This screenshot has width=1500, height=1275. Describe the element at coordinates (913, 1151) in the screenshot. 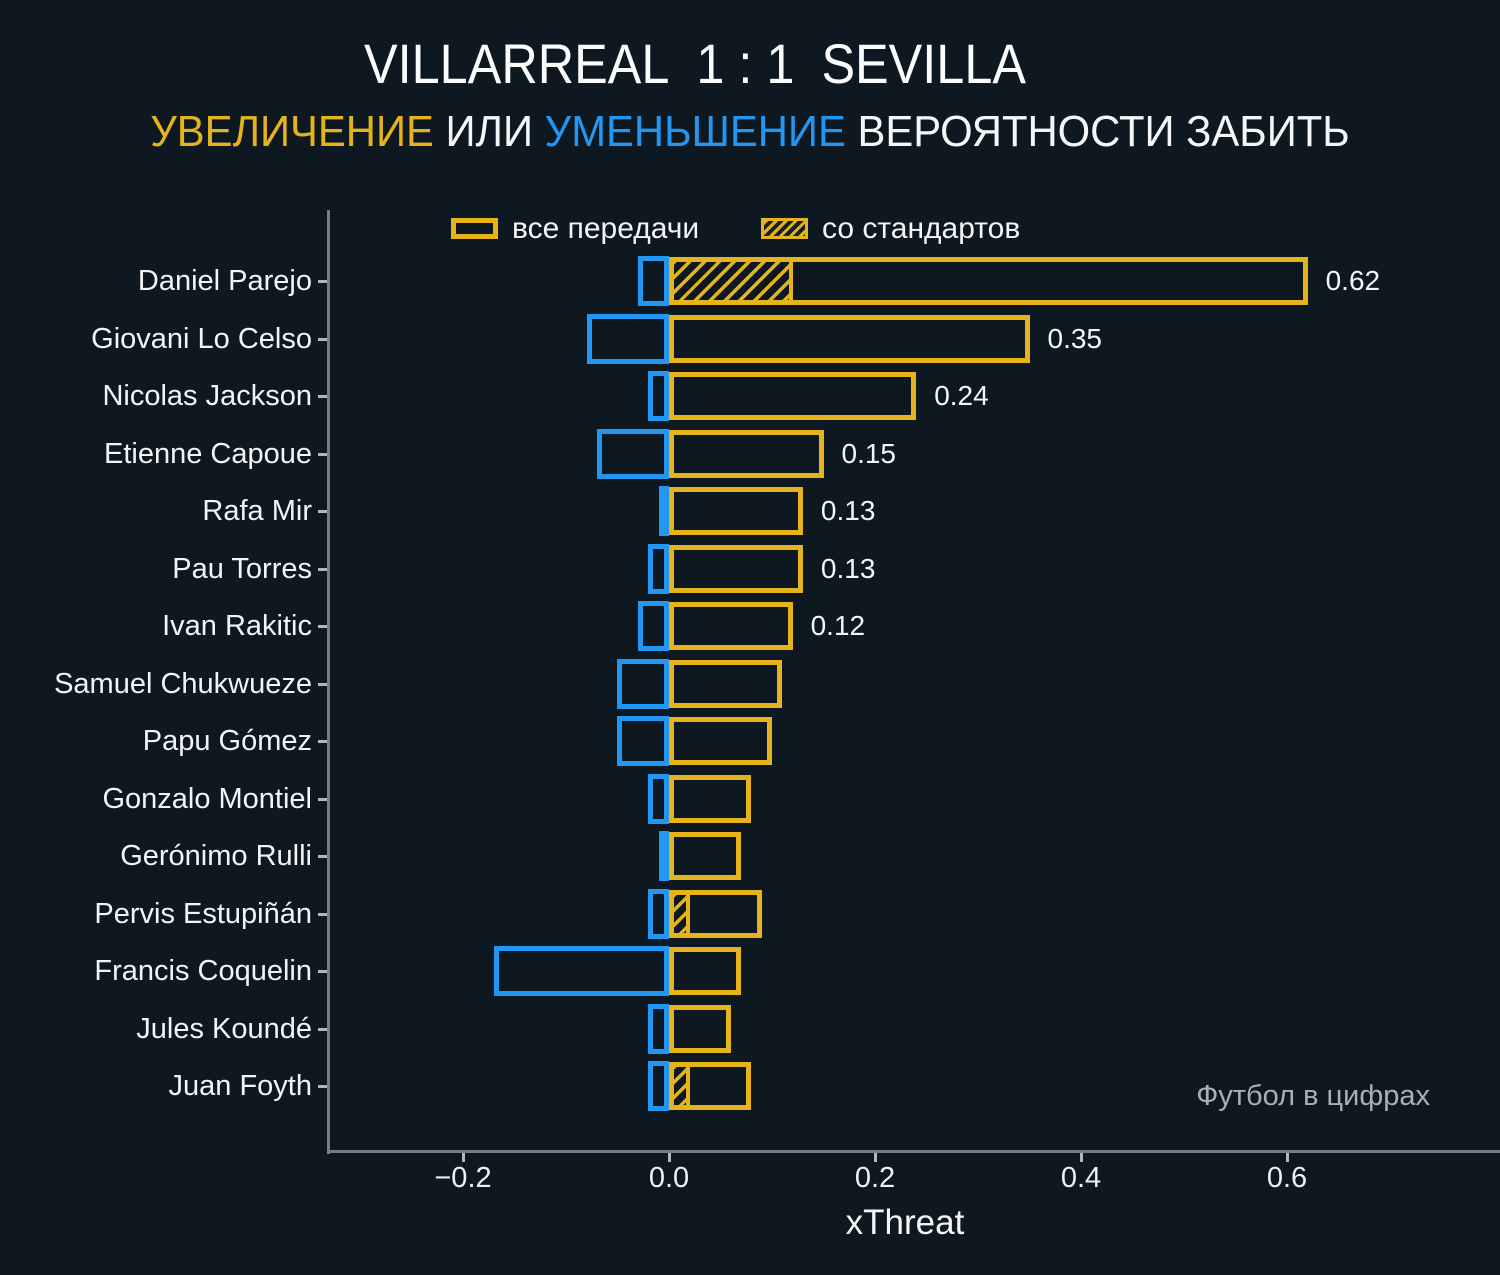

I see `x-axis-line` at that location.